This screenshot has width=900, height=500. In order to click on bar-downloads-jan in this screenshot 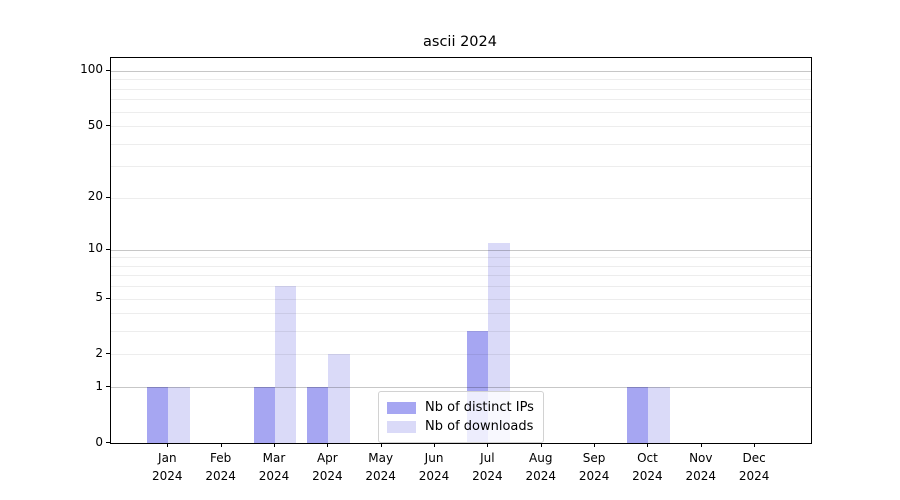, I will do `click(179, 415)`.